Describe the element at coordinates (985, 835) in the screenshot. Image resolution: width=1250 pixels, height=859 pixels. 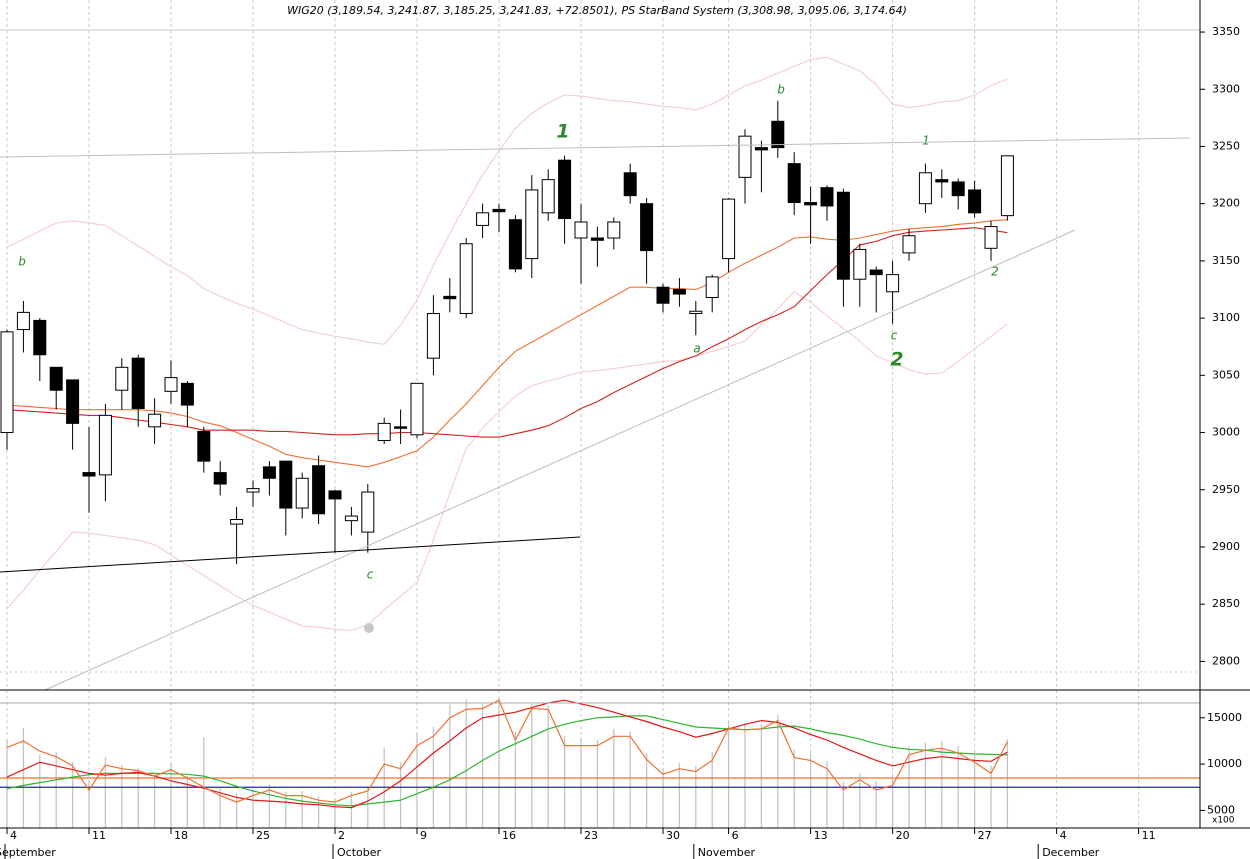
I see `x-tick-label: 27` at that location.